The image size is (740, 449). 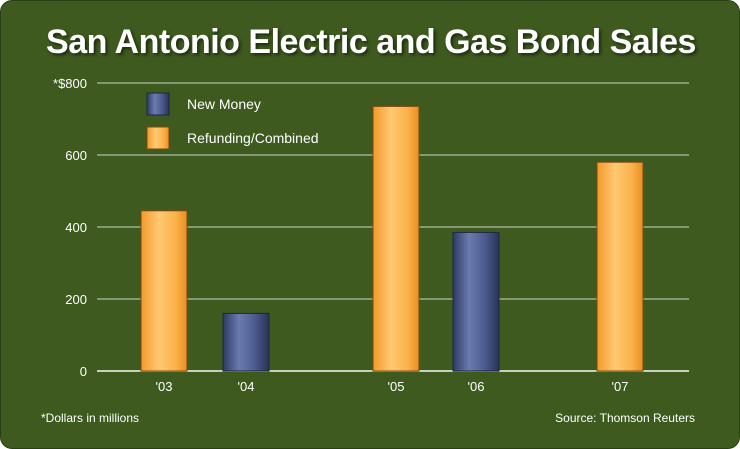 I want to click on legend: New Money Refunding/Combined, so click(x=232, y=121).